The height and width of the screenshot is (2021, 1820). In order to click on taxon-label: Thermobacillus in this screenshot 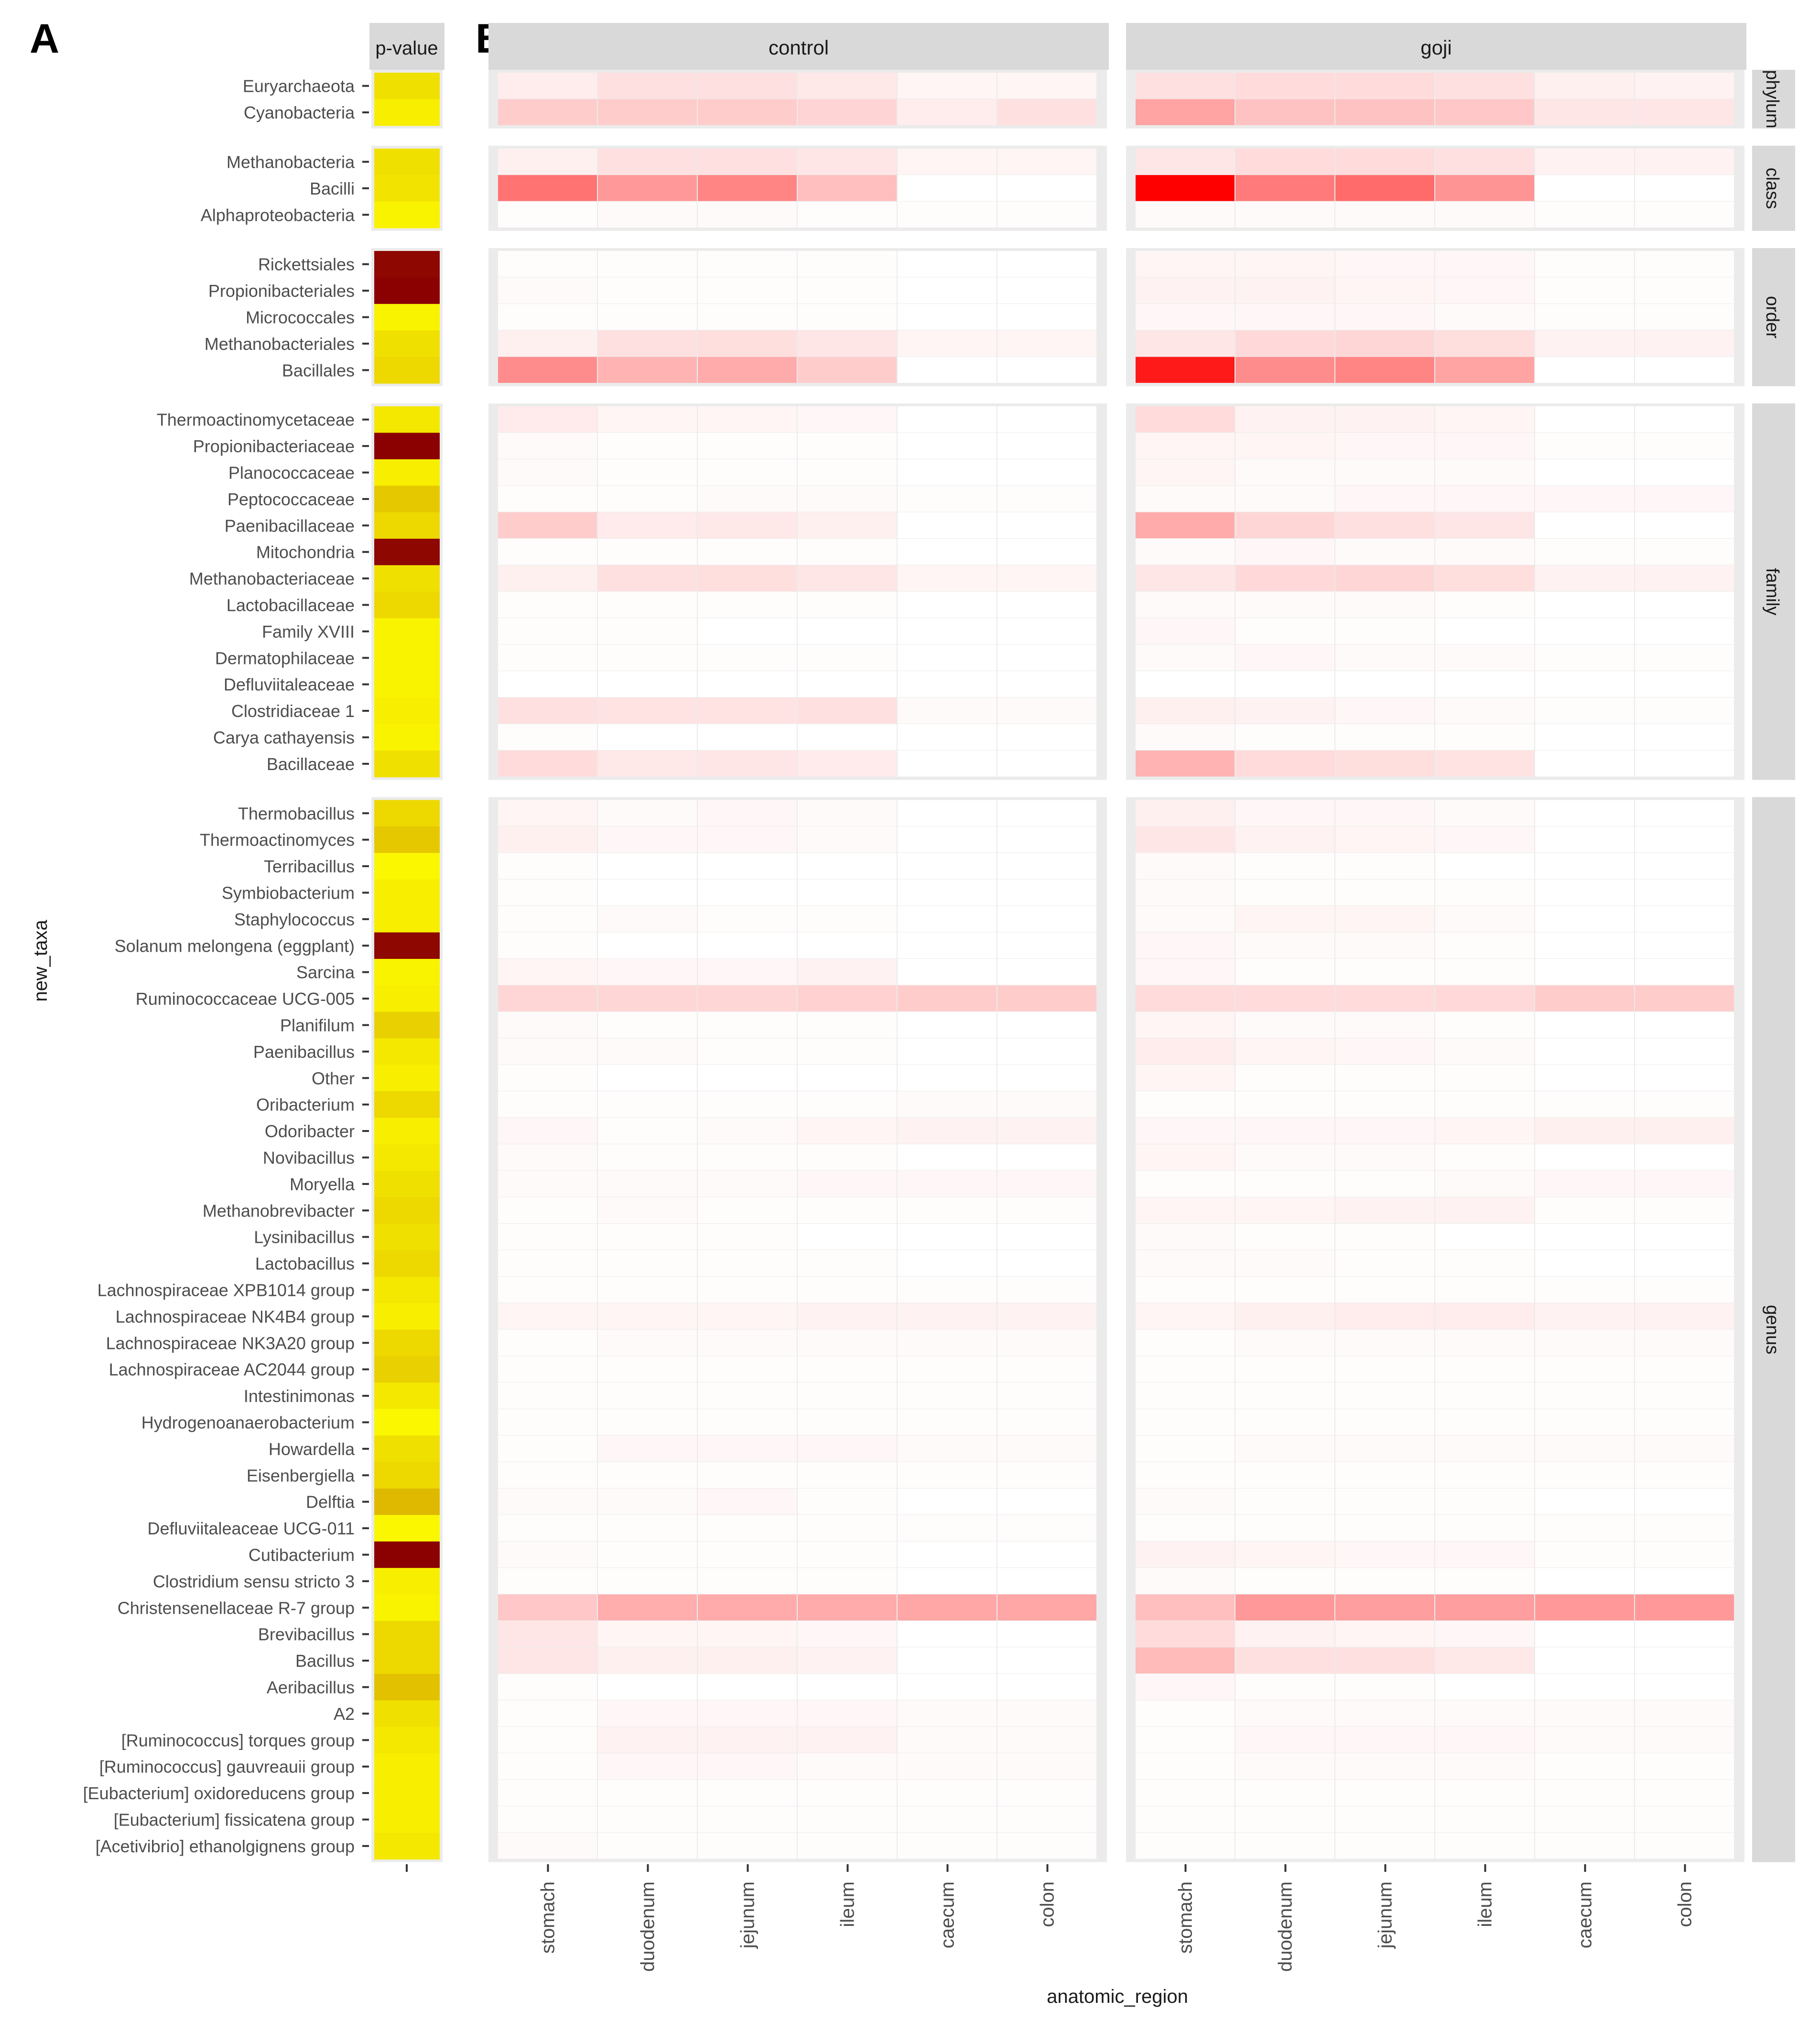, I will do `click(297, 814)`.